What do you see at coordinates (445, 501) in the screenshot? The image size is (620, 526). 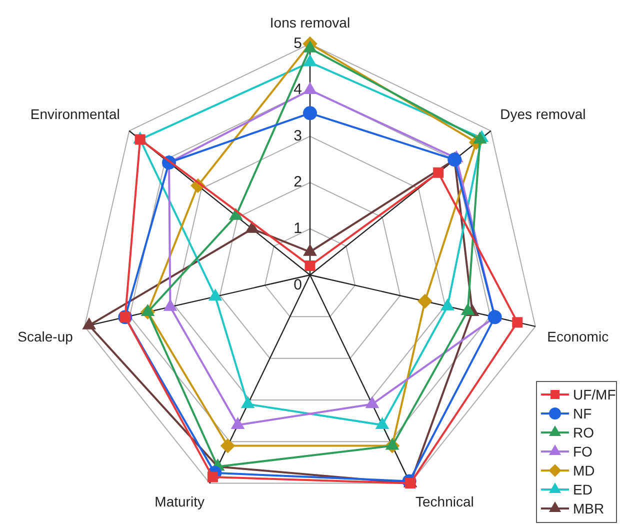 I see `spoke-label: Technical` at bounding box center [445, 501].